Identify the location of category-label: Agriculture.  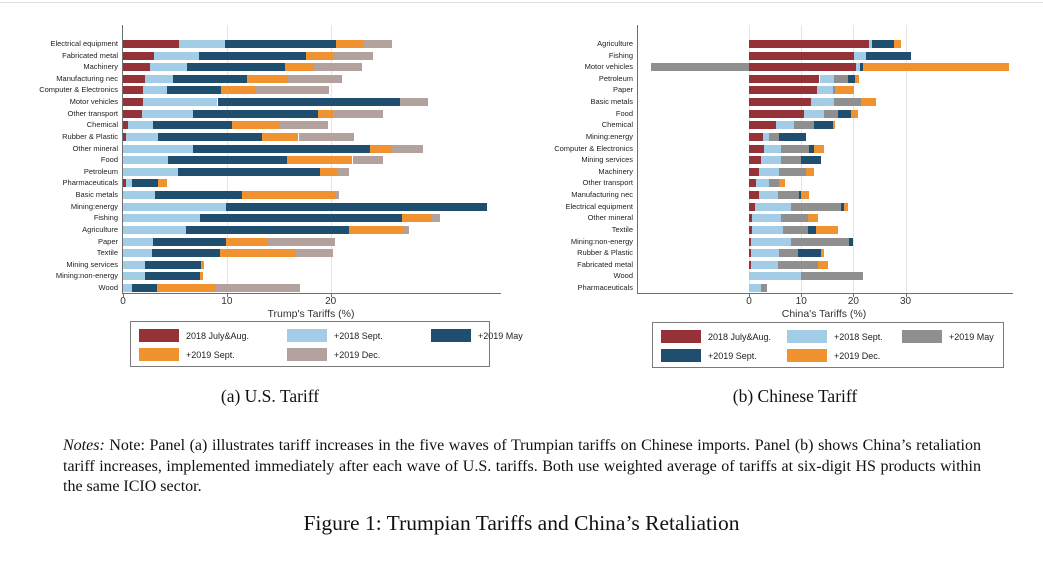
(615, 43).